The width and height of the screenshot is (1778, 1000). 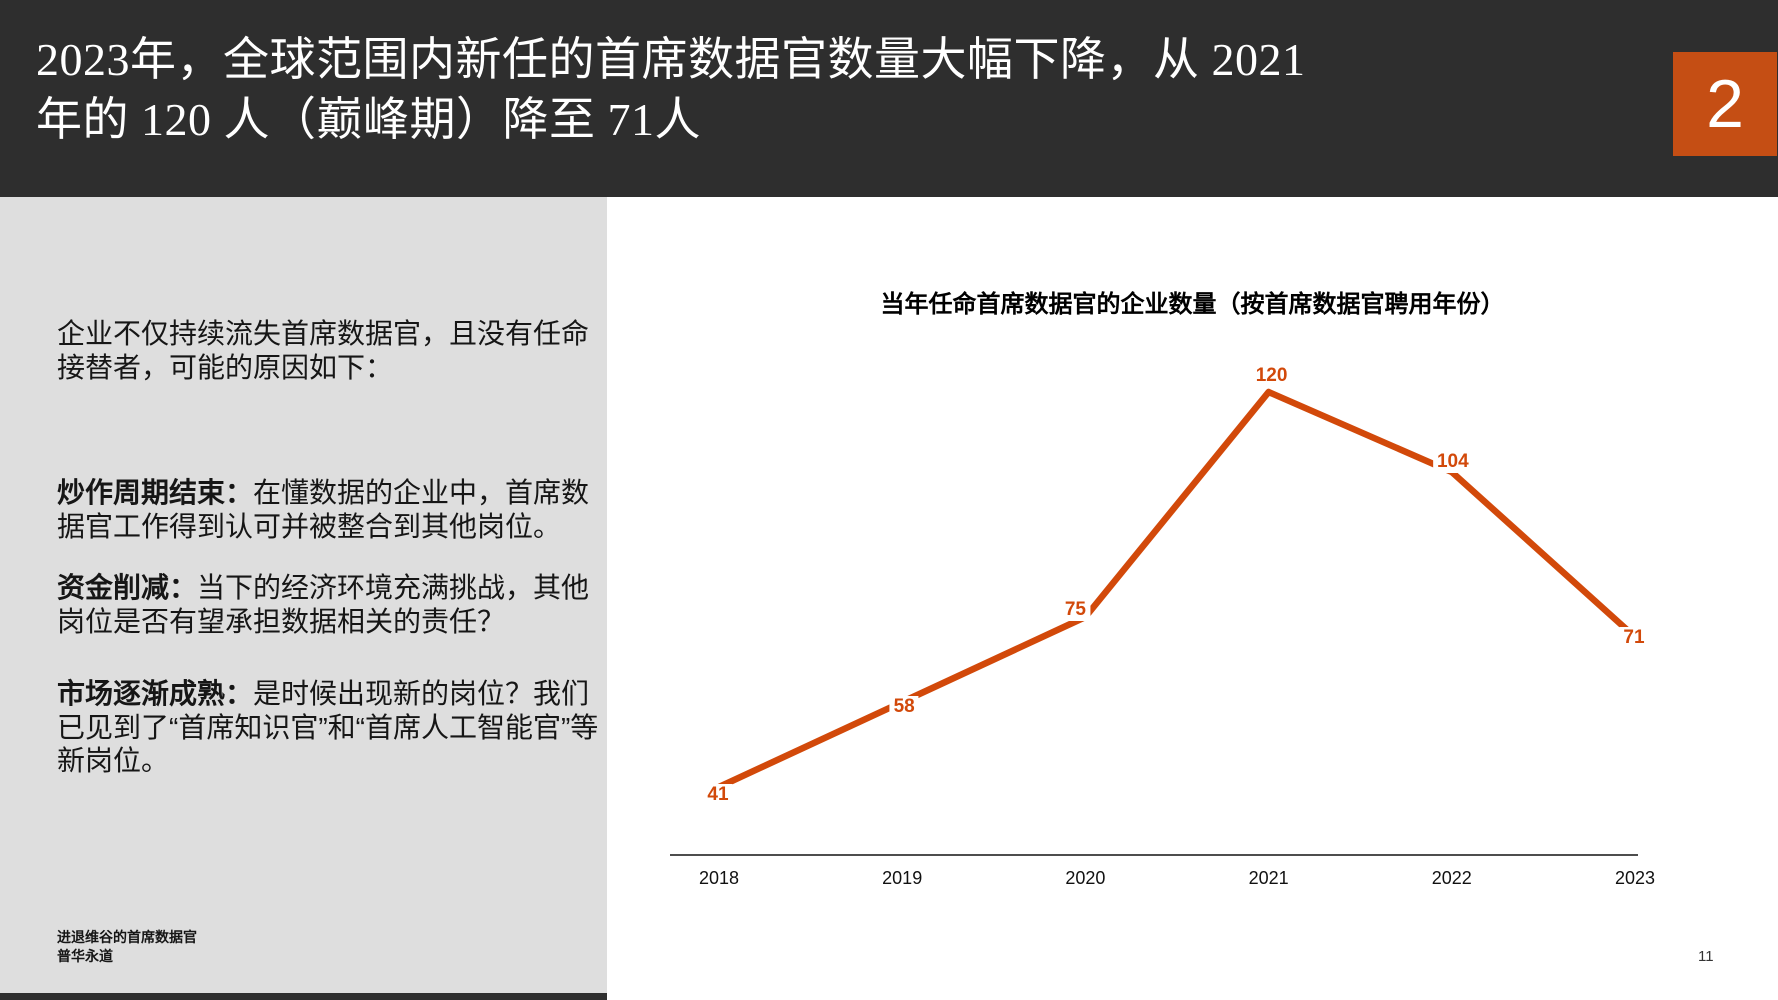 I want to click on sidebar-reason-funding-cuts: 资金削减：当下的经济环境充满挑战，其他岗位是否有望承担数据相关的责任？, so click(x=331, y=604).